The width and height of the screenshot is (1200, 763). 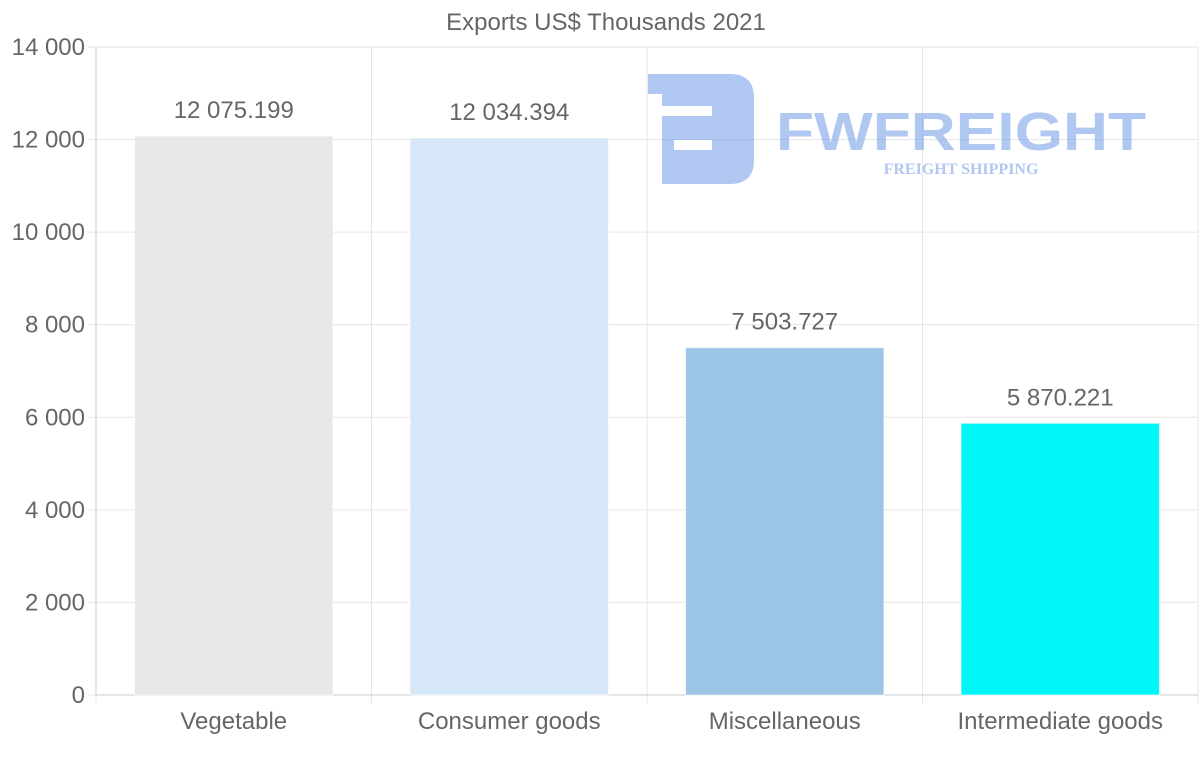 What do you see at coordinates (55, 417) in the screenshot?
I see `y-tick-label: 6 000` at bounding box center [55, 417].